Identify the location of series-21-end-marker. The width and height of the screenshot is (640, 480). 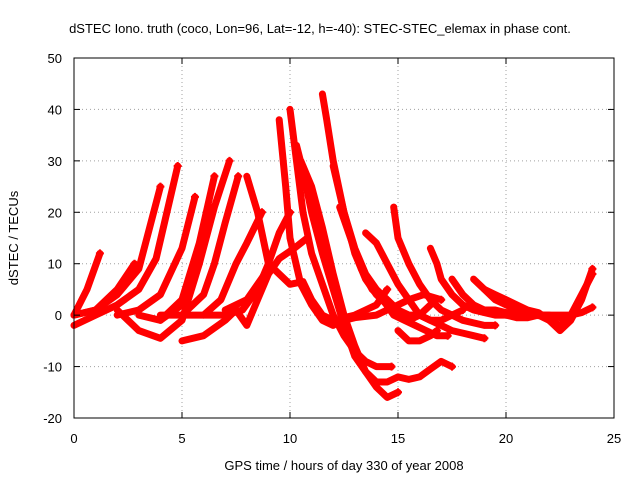
(484, 338).